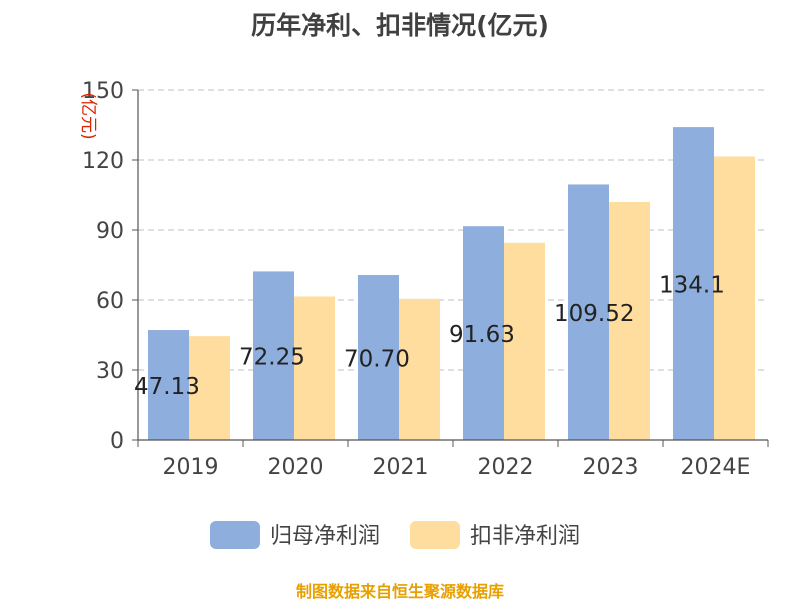  What do you see at coordinates (110, 371) in the screenshot?
I see `y-tick-label: 30` at bounding box center [110, 371].